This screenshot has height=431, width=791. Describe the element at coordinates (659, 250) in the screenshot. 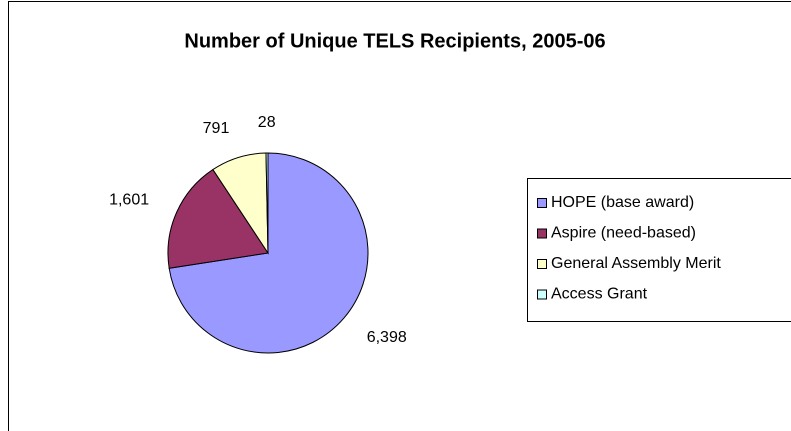

I see `legend-box` at that location.